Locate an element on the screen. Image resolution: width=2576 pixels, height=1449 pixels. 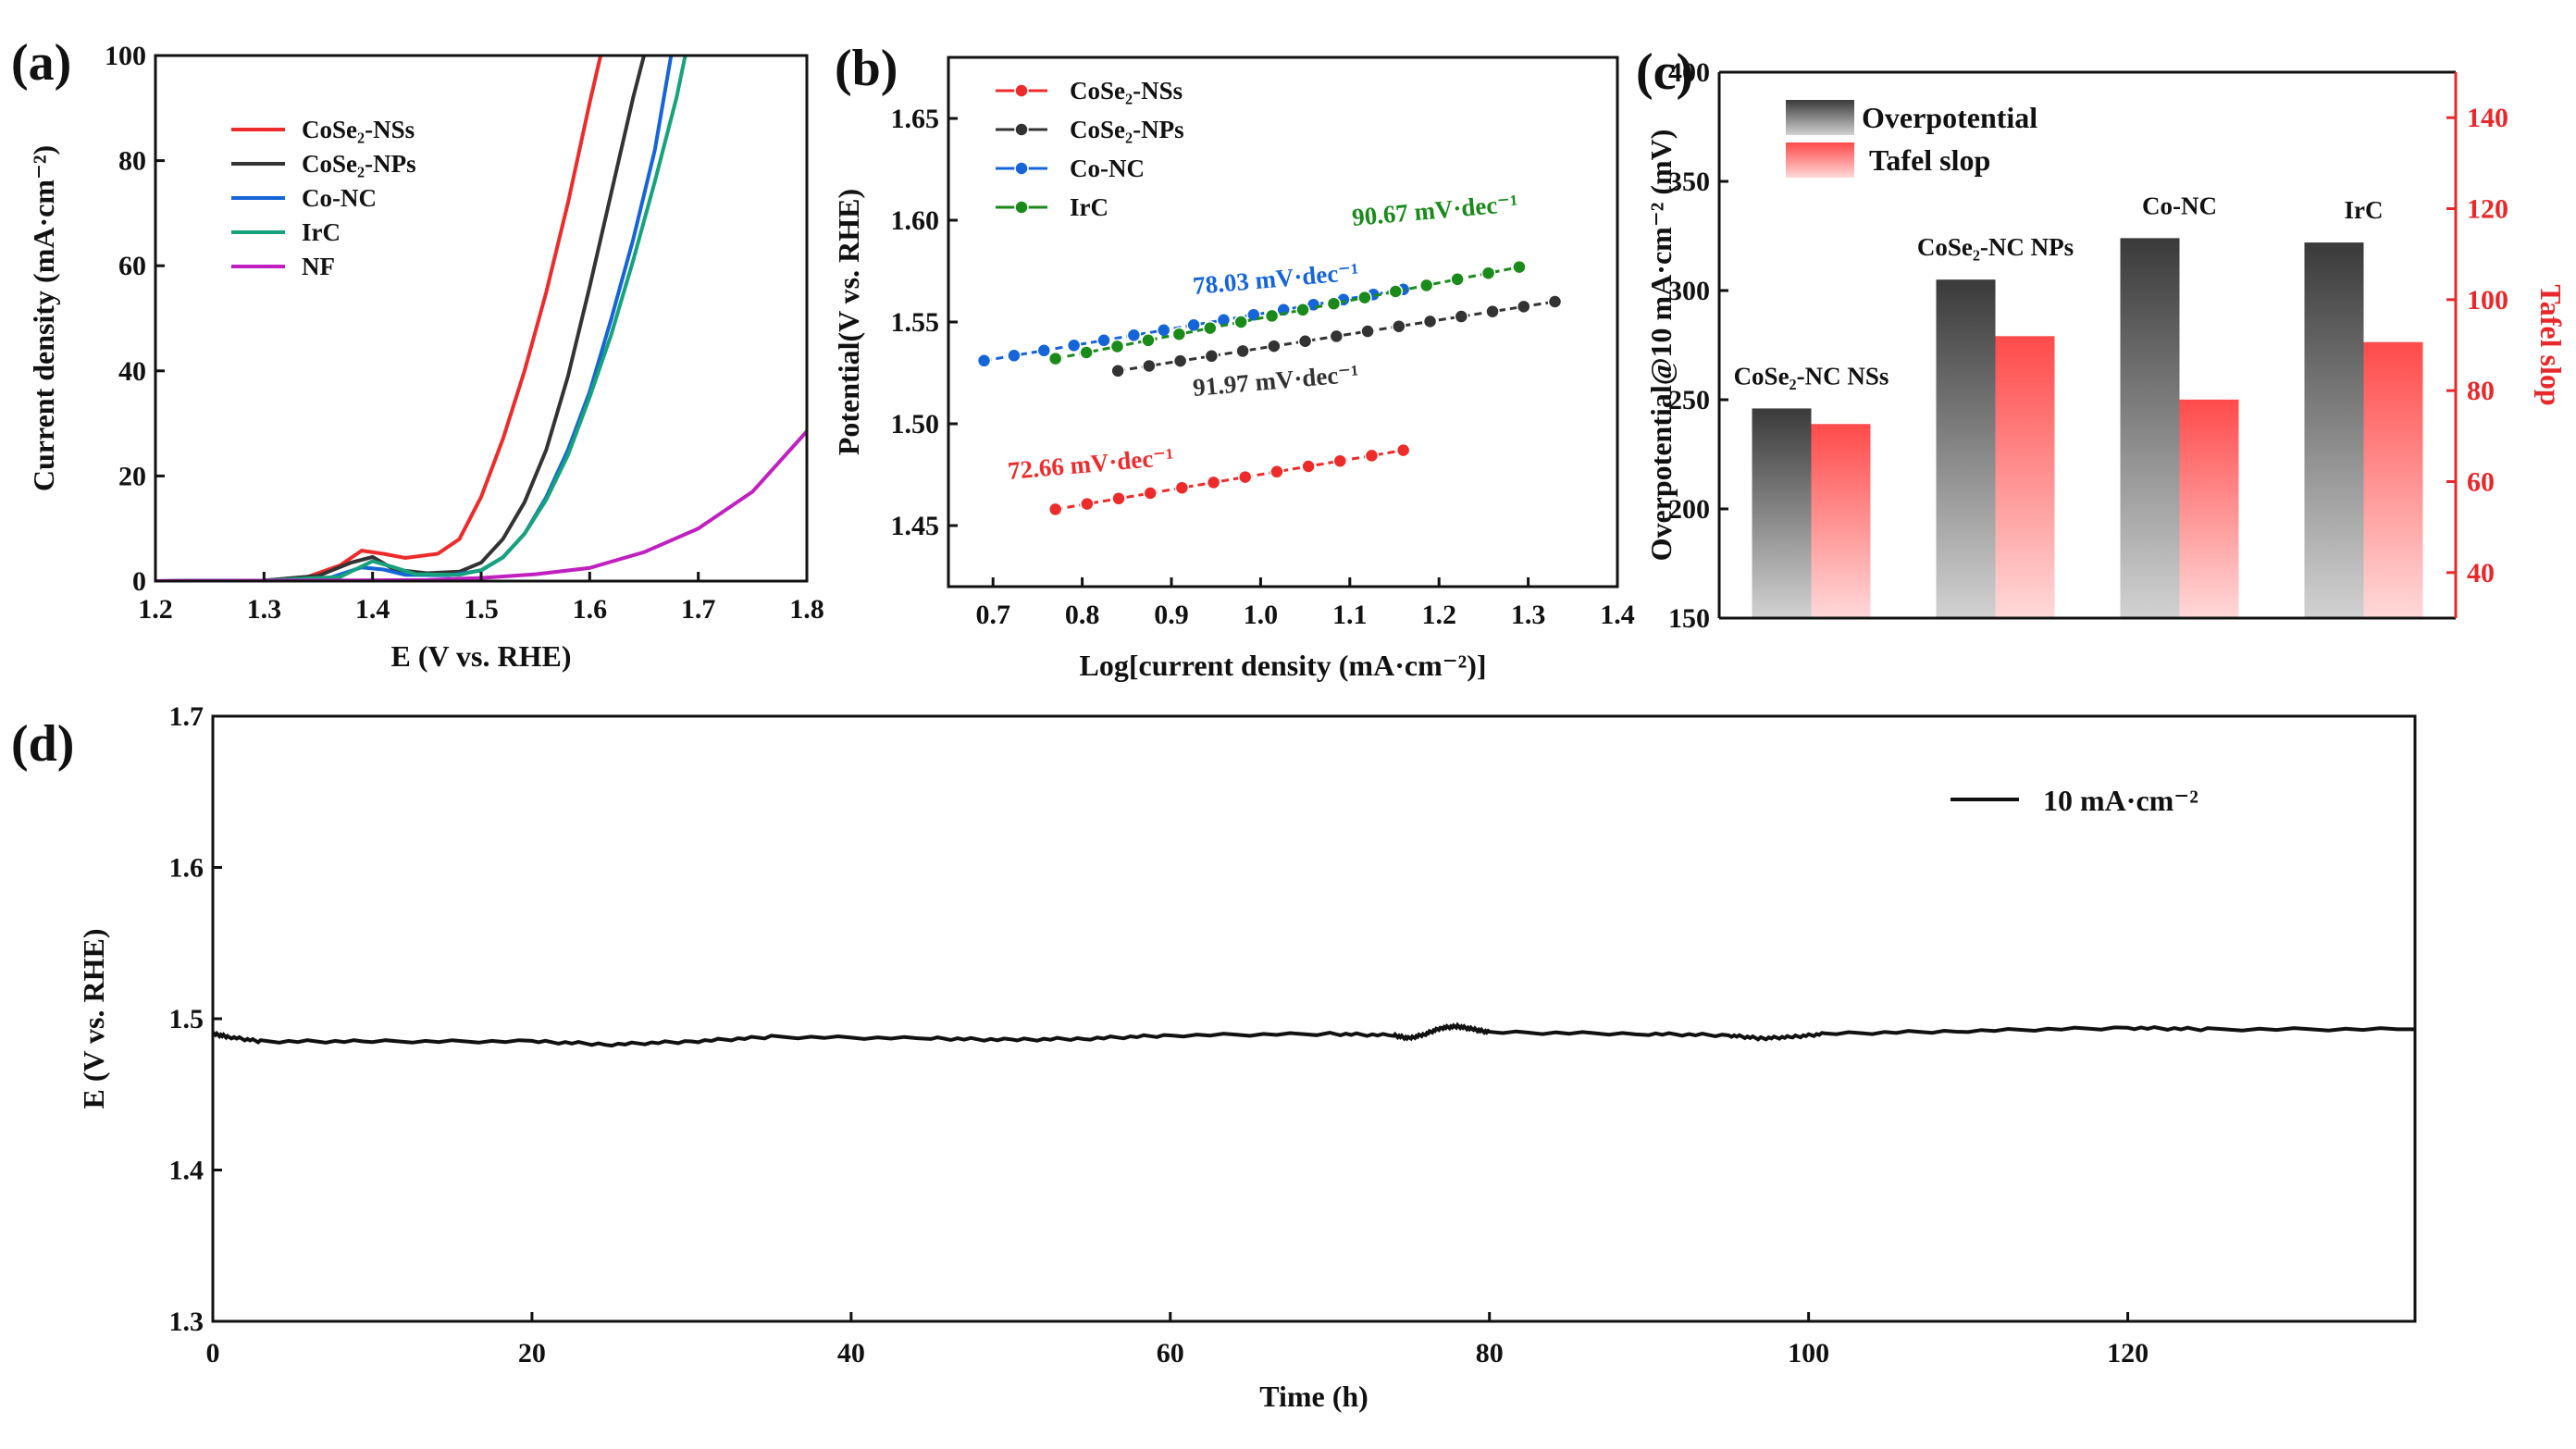
y-tick-label: 350 is located at coordinates (1689, 182).